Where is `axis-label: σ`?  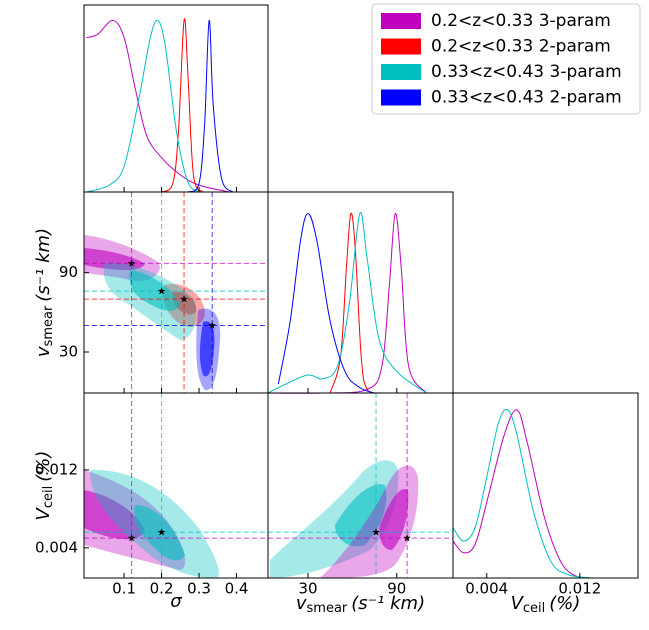
axis-label: σ is located at coordinates (176, 601).